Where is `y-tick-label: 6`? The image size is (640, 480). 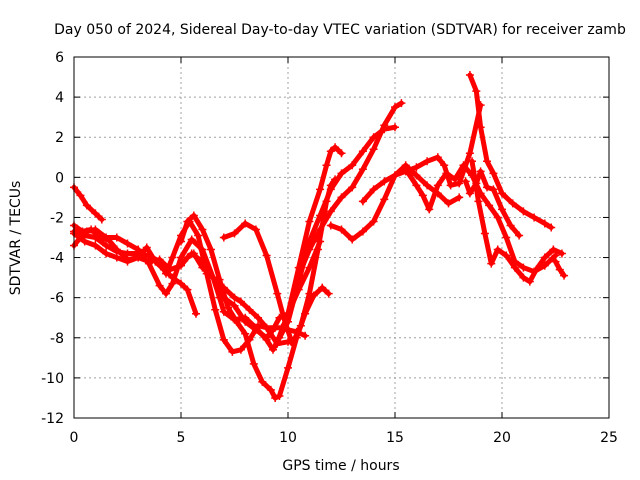
y-tick-label: 6 is located at coordinates (59, 58).